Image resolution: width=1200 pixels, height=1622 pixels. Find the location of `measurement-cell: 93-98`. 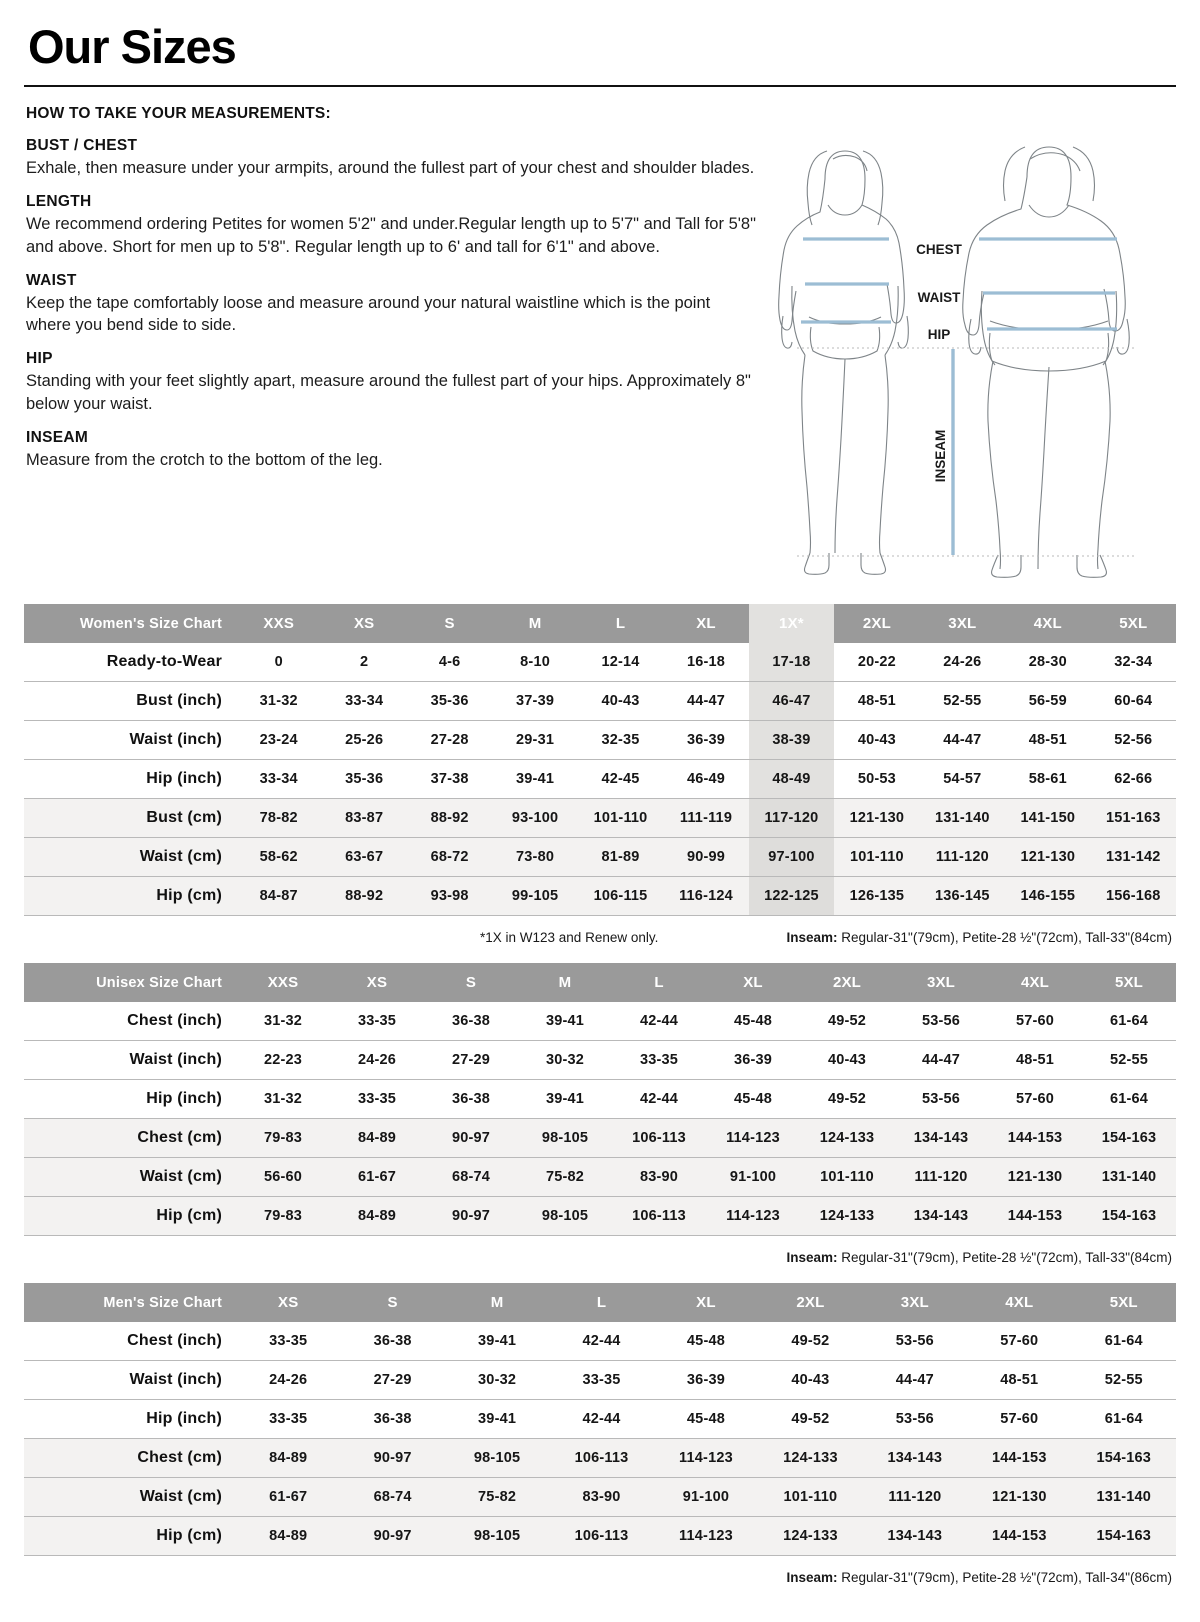

measurement-cell: 93-98 is located at coordinates (449, 896).